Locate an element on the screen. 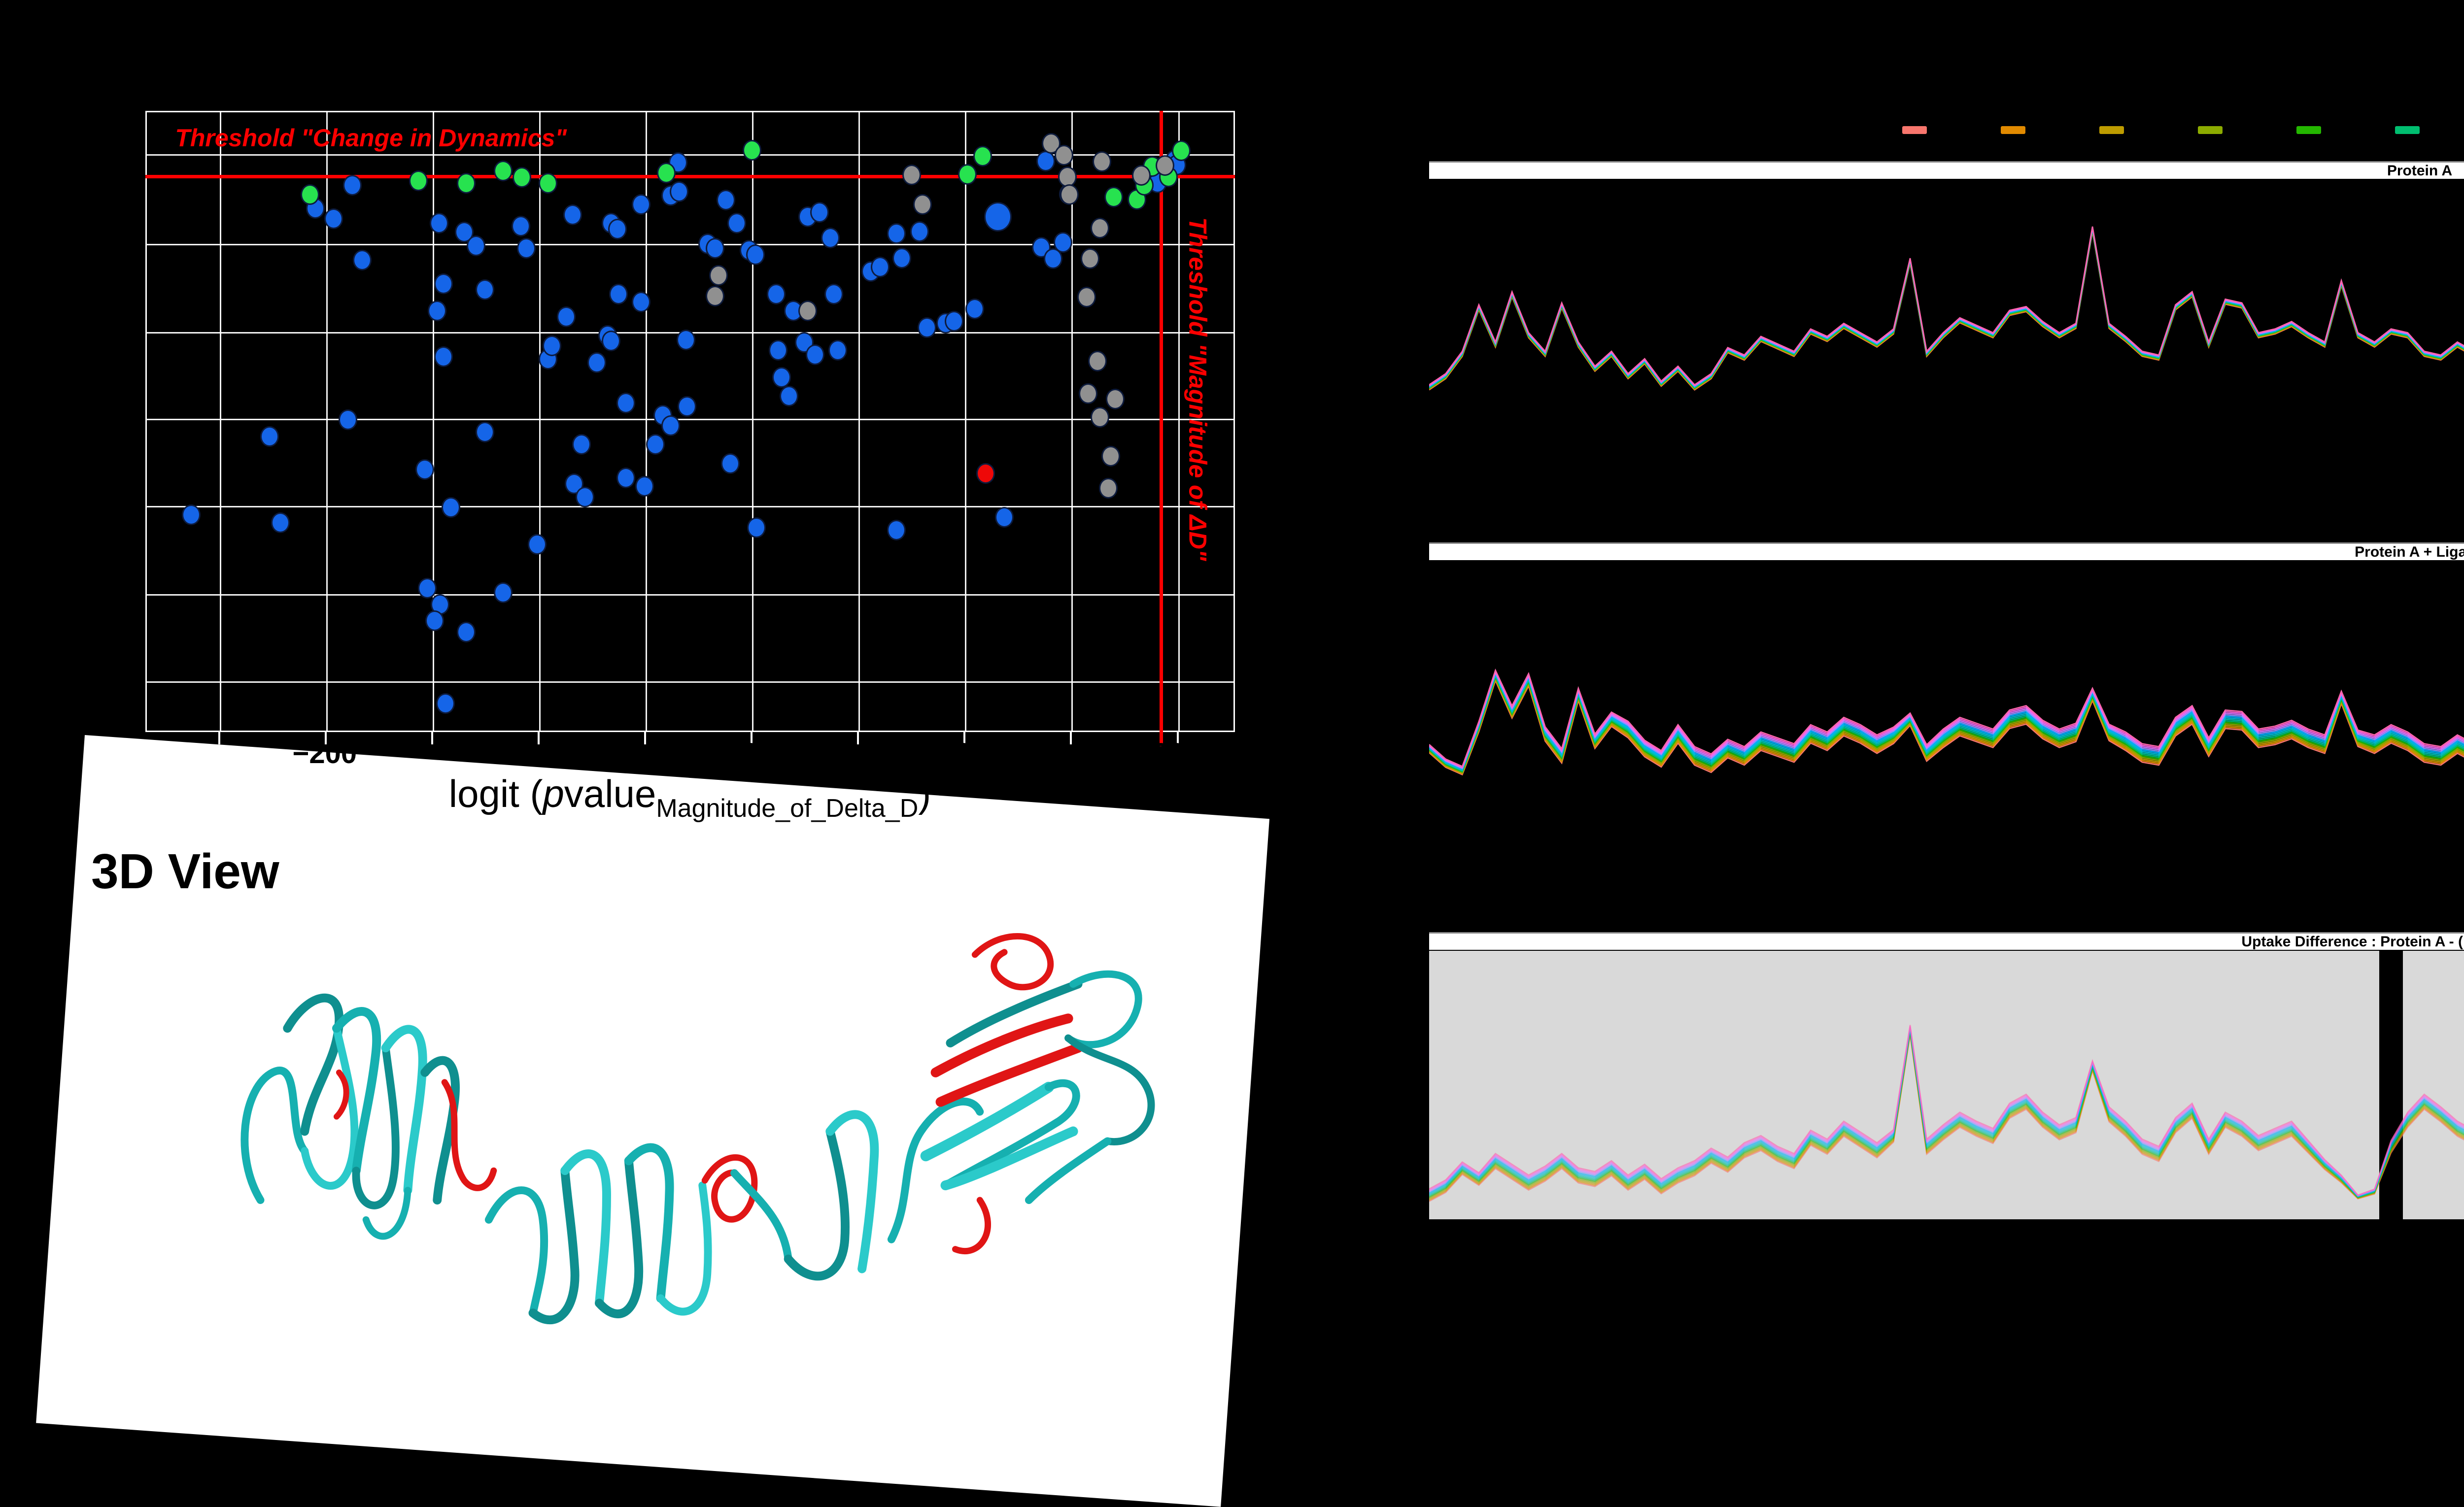 Image resolution: width=2464 pixels, height=1507 pixels. uptake-difference-chart is located at coordinates (1946, 1105).